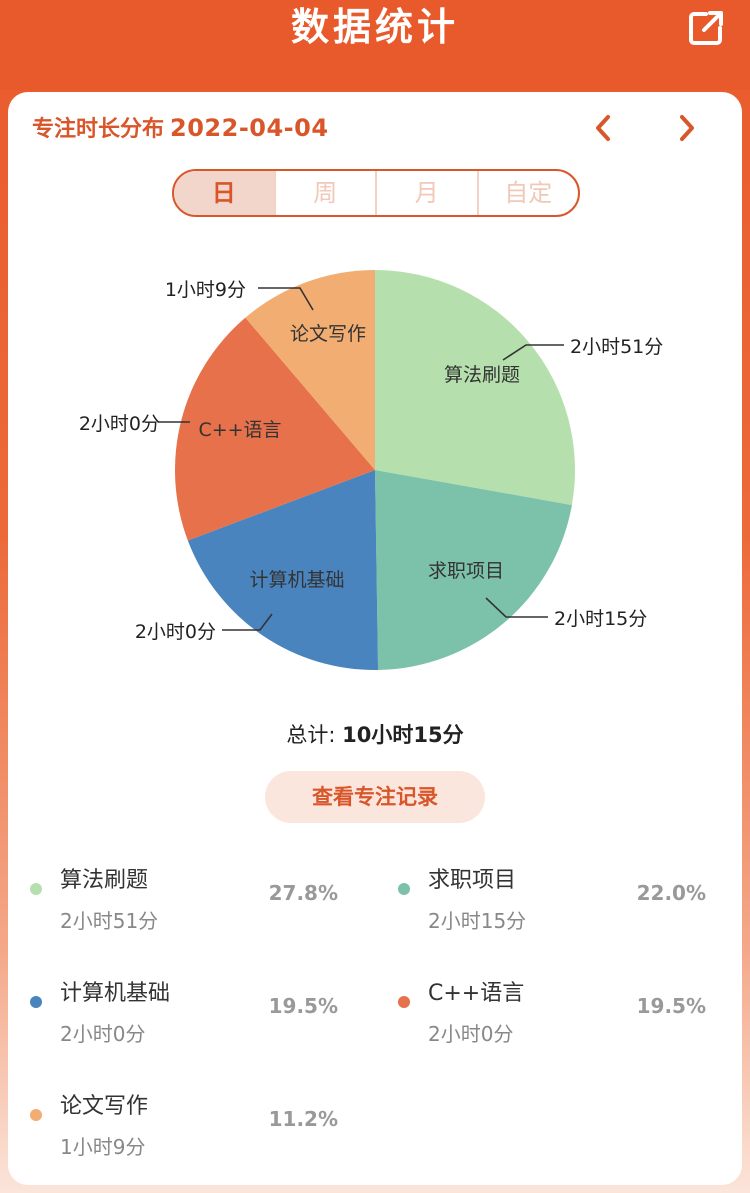  Describe the element at coordinates (671, 893) in the screenshot. I see `legend-percent: 22.0%` at that location.